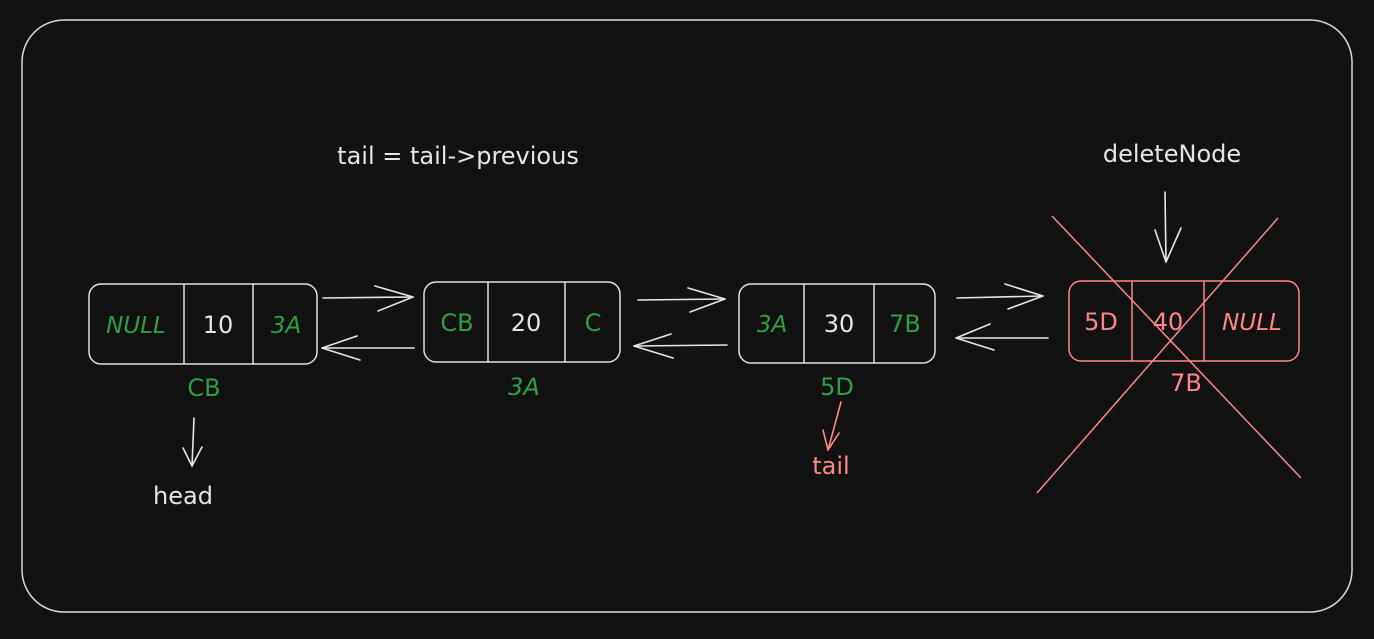 This screenshot has height=639, width=1374. I want to click on node-1-address: CB, so click(203, 388).